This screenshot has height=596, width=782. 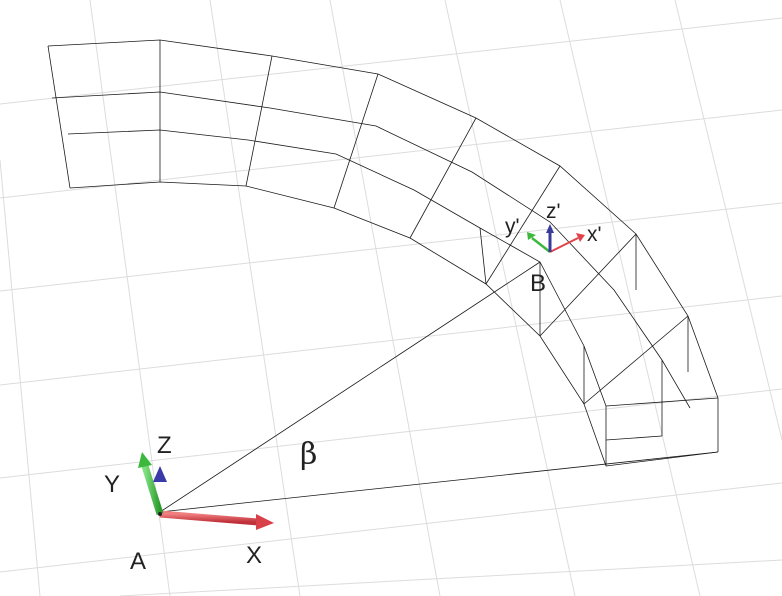 I want to click on local-y-axis-label: y', so click(x=512, y=226).